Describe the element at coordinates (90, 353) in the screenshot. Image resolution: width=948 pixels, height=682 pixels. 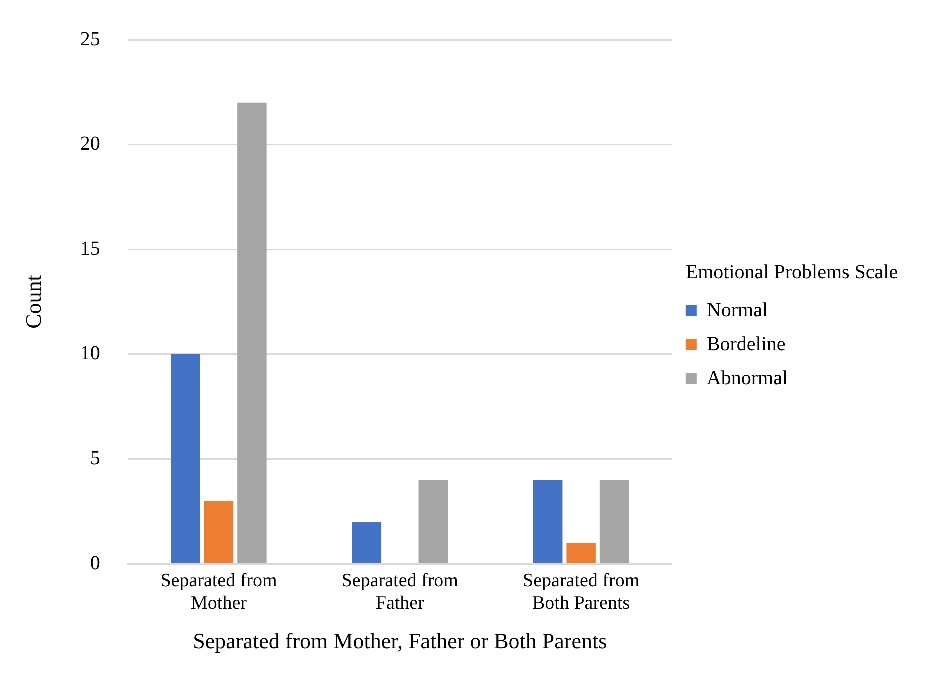
I see `y-tick-label: 10` at that location.